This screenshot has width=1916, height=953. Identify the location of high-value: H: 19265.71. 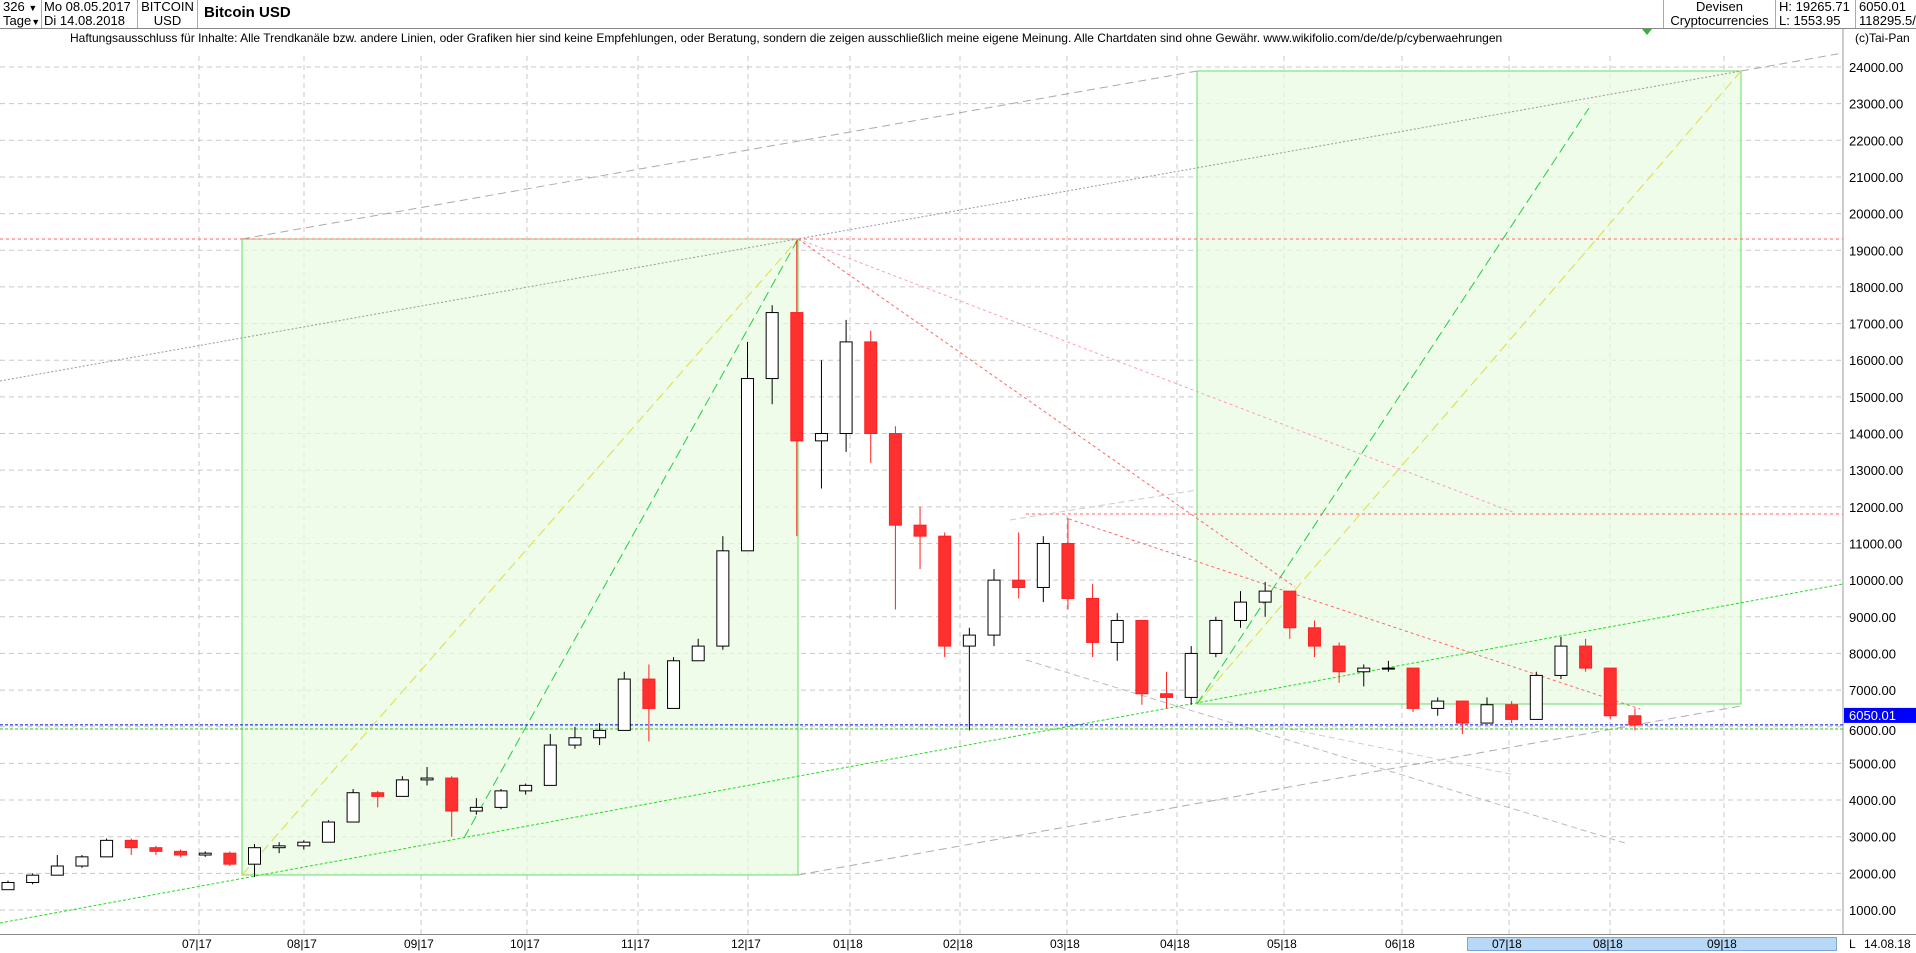
(1814, 7).